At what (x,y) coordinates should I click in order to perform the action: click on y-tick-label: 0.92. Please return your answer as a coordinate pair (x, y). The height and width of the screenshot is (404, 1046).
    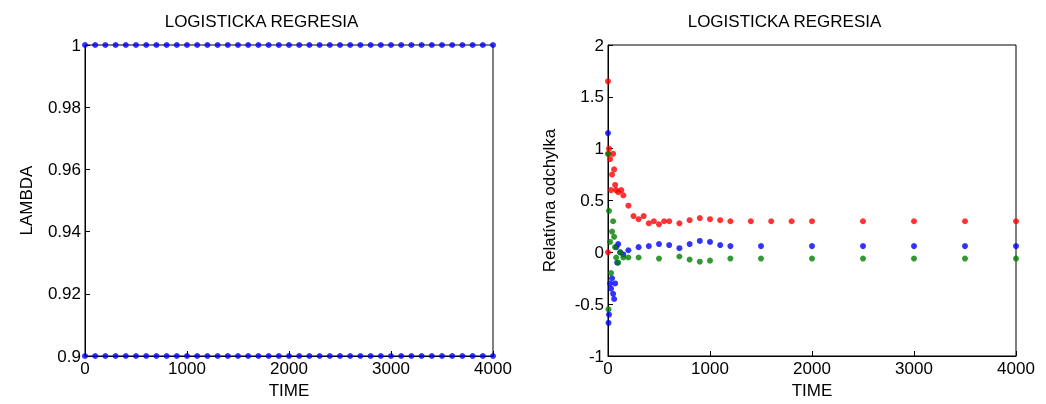
    Looking at the image, I should click on (64, 294).